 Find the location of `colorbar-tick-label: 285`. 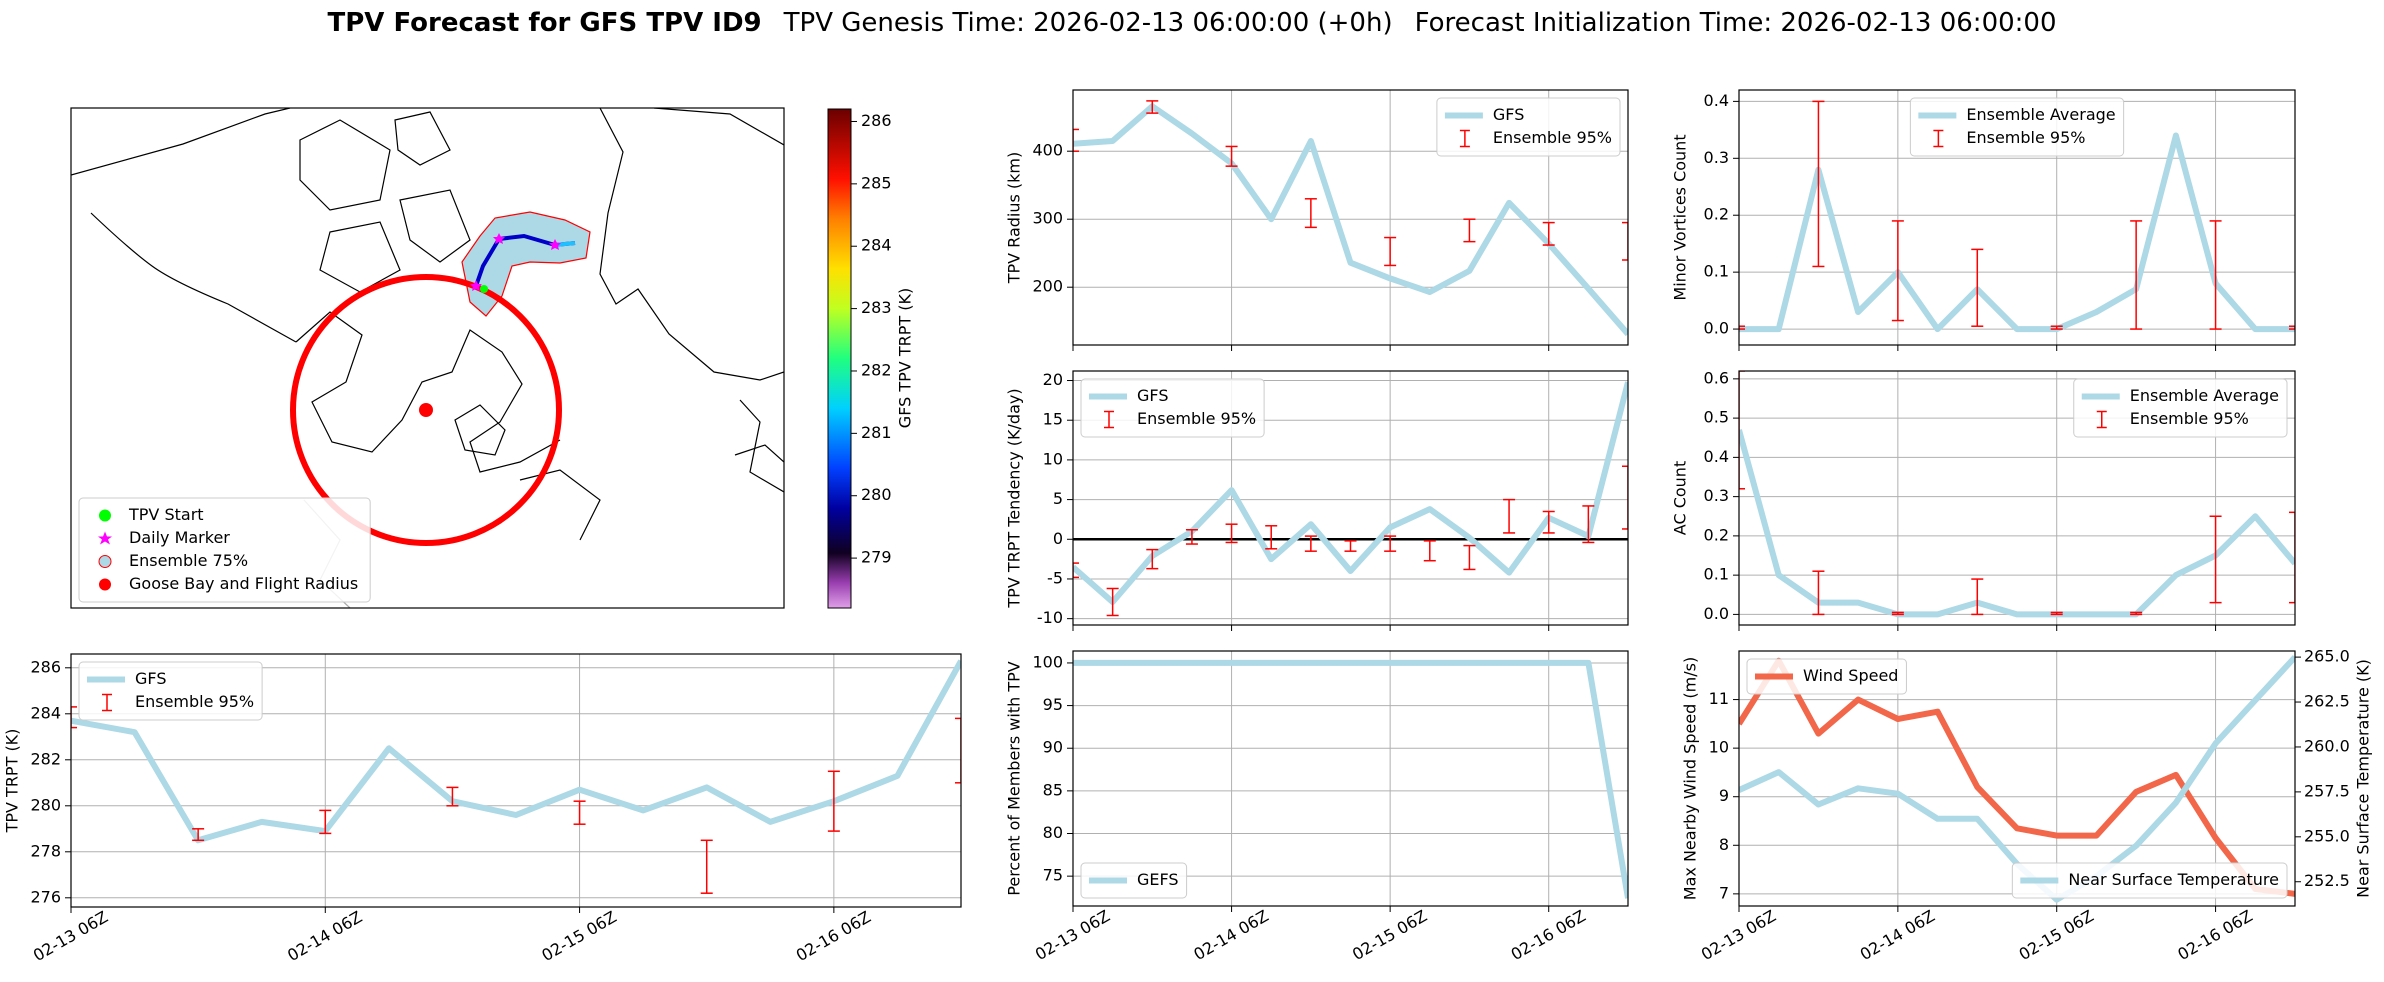

colorbar-tick-label: 285 is located at coordinates (876, 182).